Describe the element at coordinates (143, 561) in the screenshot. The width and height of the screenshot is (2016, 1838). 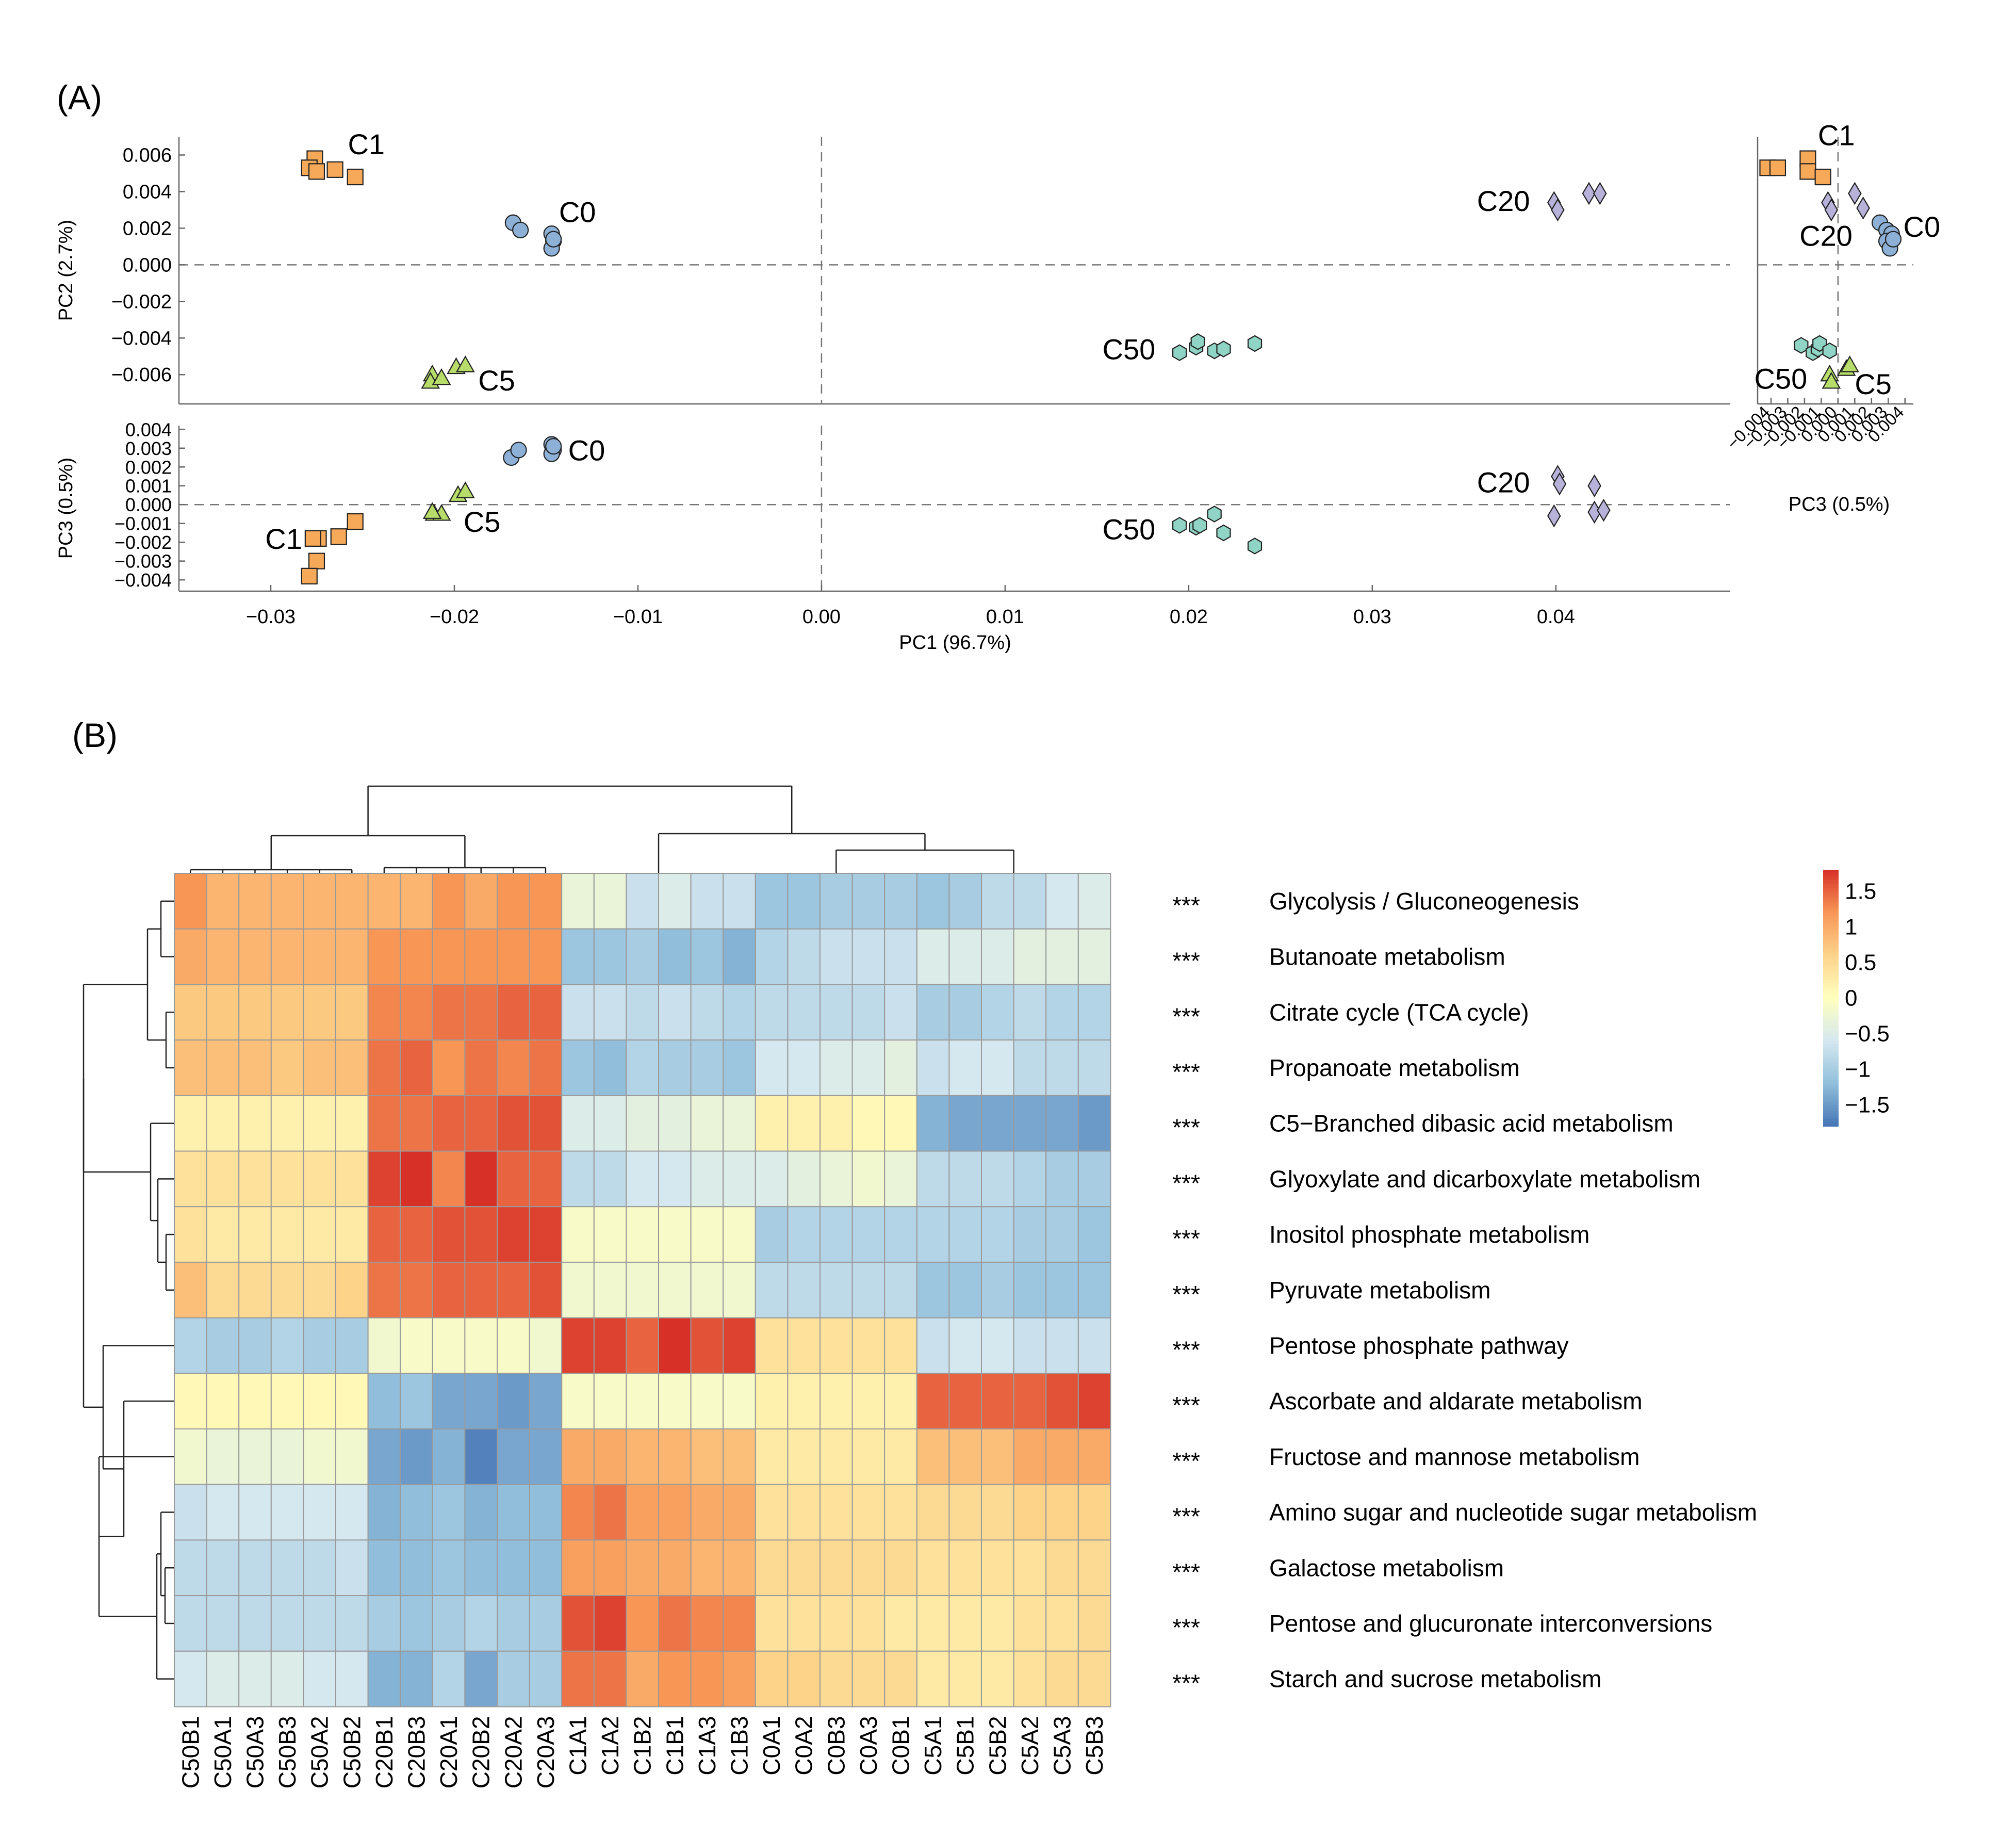
I see `y-tick-label: −0.003` at that location.